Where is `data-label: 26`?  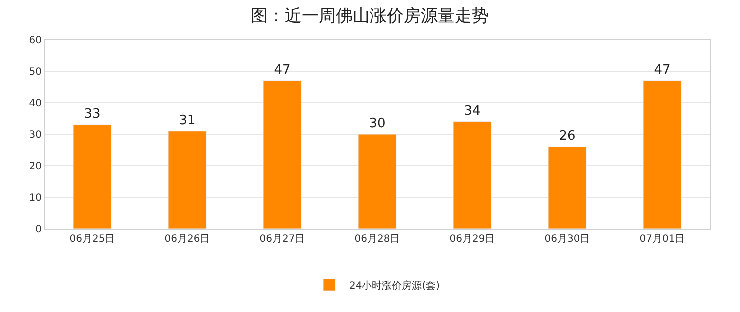
data-label: 26 is located at coordinates (567, 136).